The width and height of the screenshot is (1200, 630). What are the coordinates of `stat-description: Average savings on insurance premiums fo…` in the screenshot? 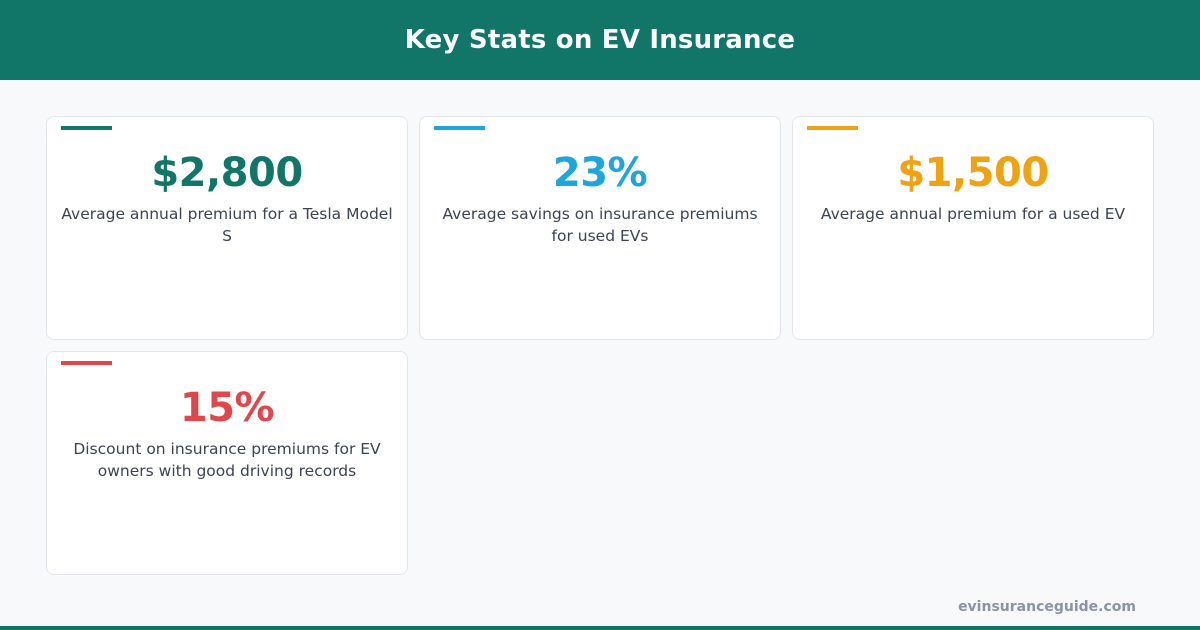 It's located at (600, 225).